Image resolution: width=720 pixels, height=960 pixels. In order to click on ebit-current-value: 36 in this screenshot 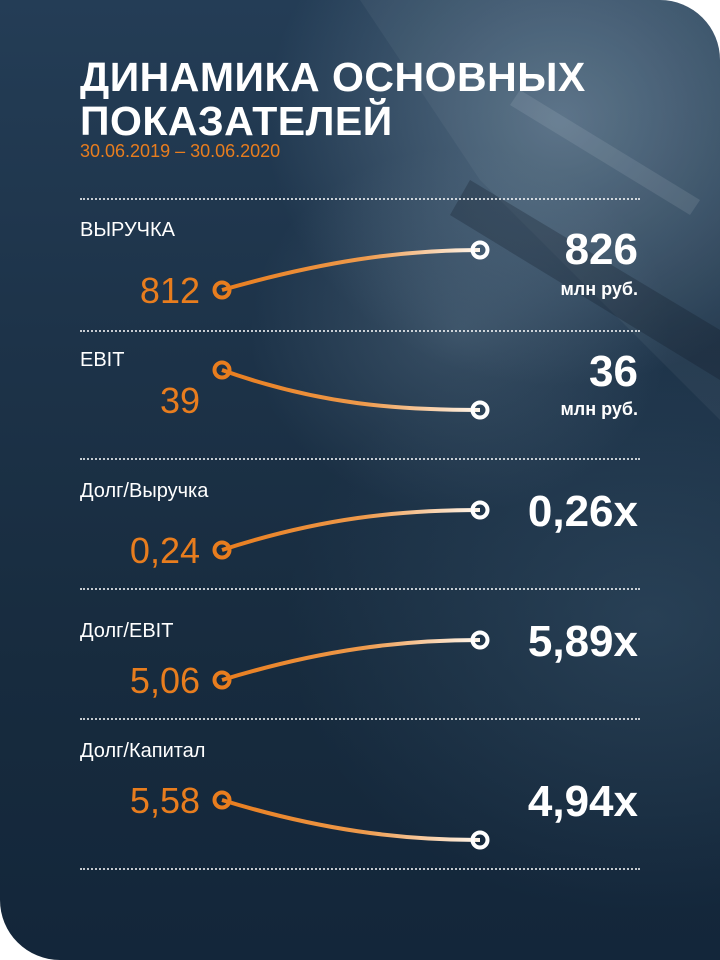, I will do `click(613, 371)`.